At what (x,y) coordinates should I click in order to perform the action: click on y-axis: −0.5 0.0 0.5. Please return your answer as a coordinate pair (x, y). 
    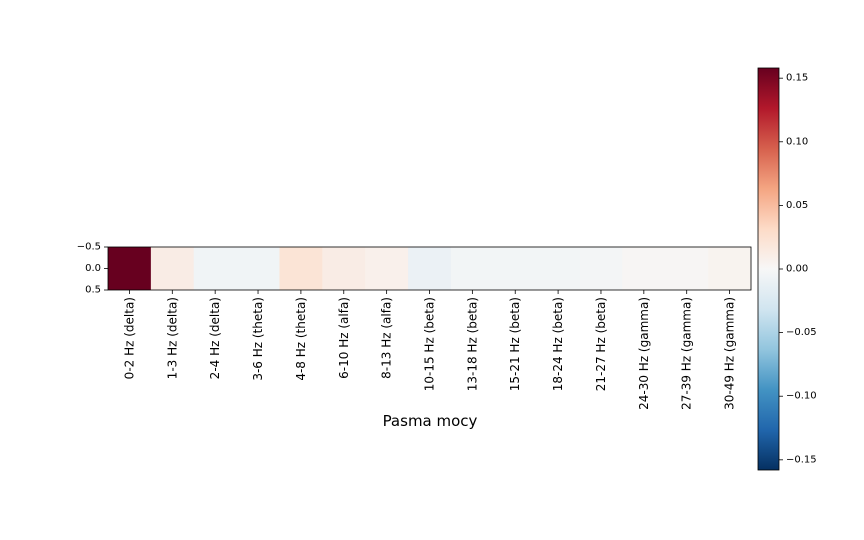
    Looking at the image, I should click on (92, 269).